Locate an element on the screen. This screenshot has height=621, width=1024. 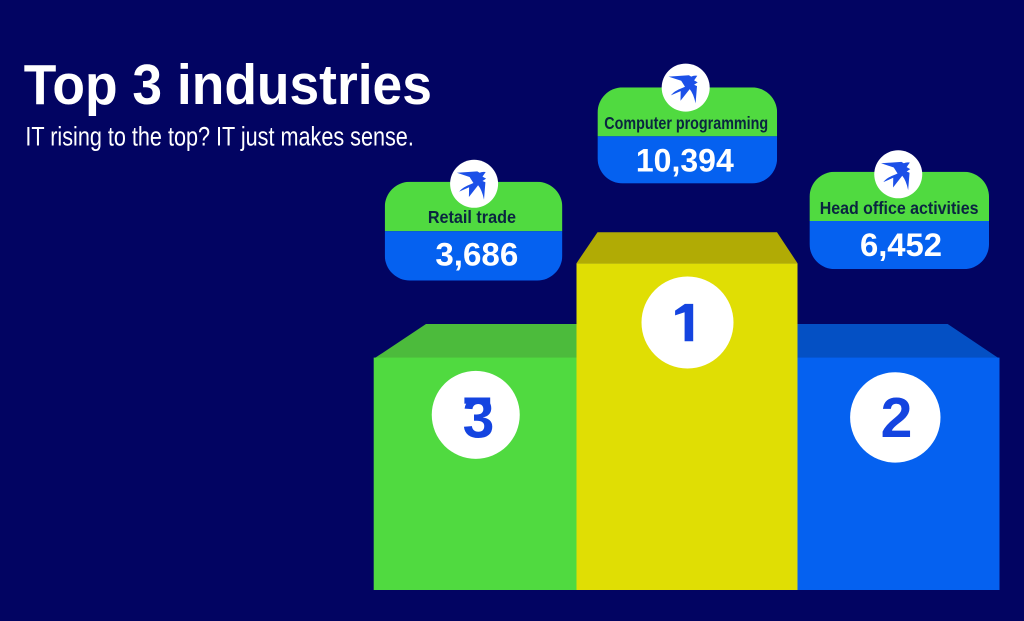
svg-text: Computer programming is located at coordinates (686, 124).